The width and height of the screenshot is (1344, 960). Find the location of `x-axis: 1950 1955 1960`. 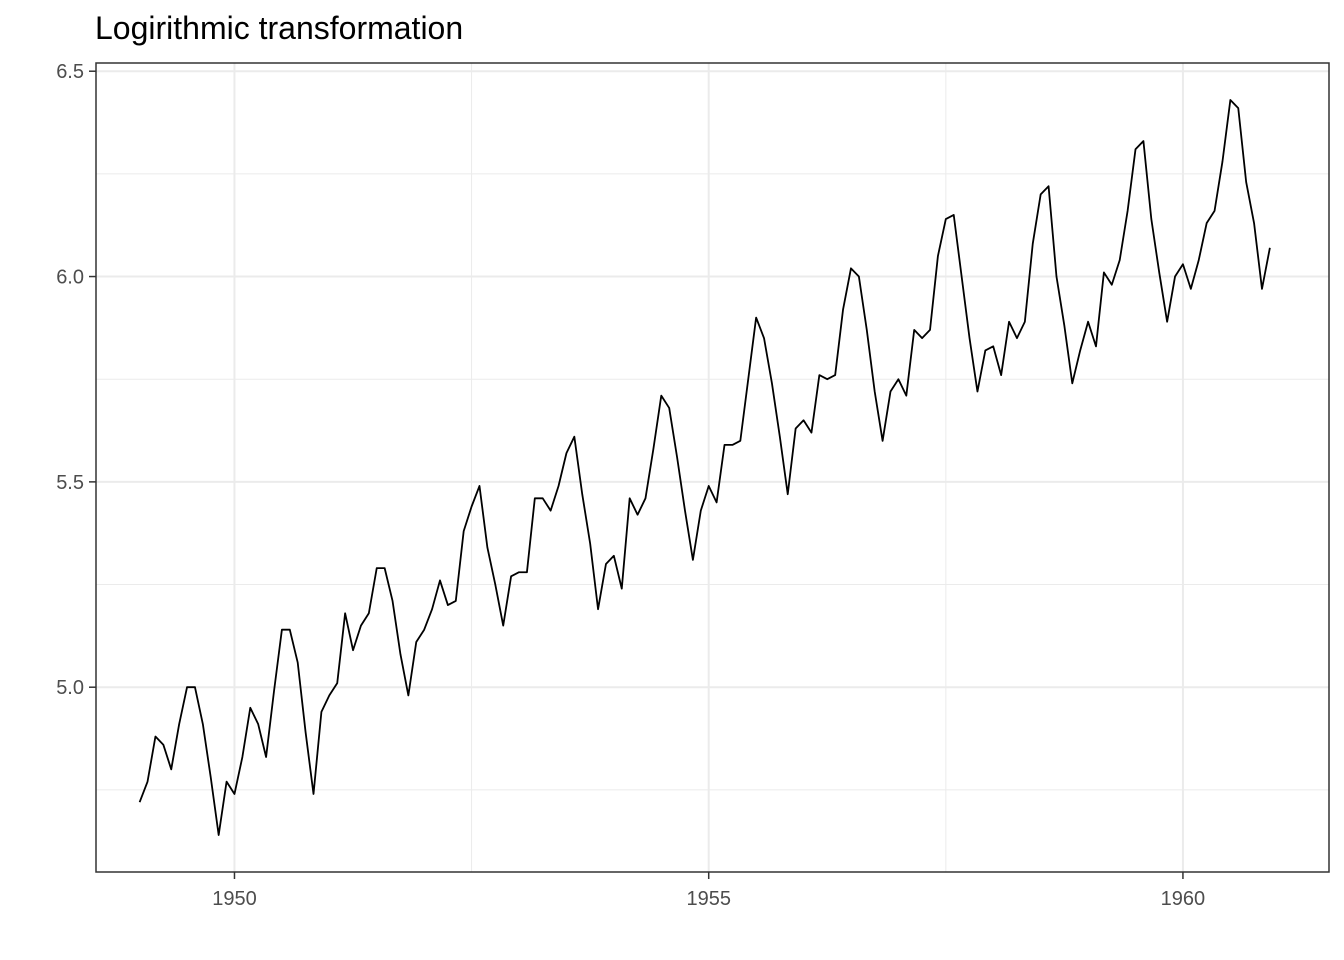

x-axis: 1950 1955 1960 is located at coordinates (708, 891).